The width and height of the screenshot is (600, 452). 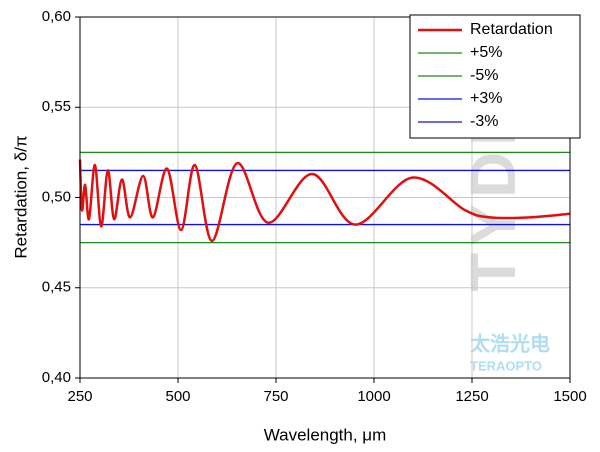 I want to click on watermark: TERAOPTO, so click(x=506, y=365).